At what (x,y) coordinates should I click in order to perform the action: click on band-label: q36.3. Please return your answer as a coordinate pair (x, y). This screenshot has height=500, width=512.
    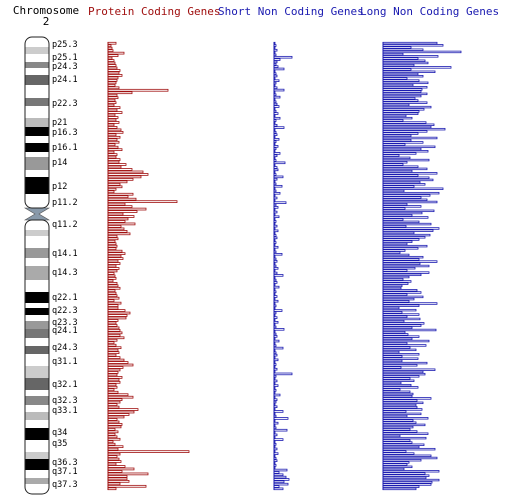
    Looking at the image, I should click on (65, 463).